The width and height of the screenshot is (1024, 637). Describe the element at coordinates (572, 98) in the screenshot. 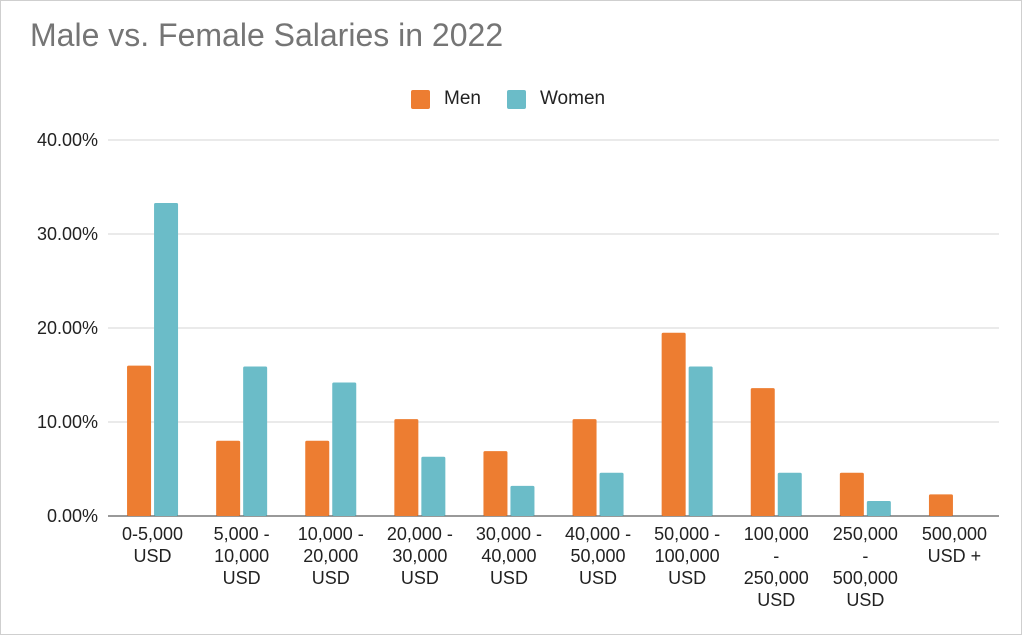

I see `legend-label-women: Women` at that location.